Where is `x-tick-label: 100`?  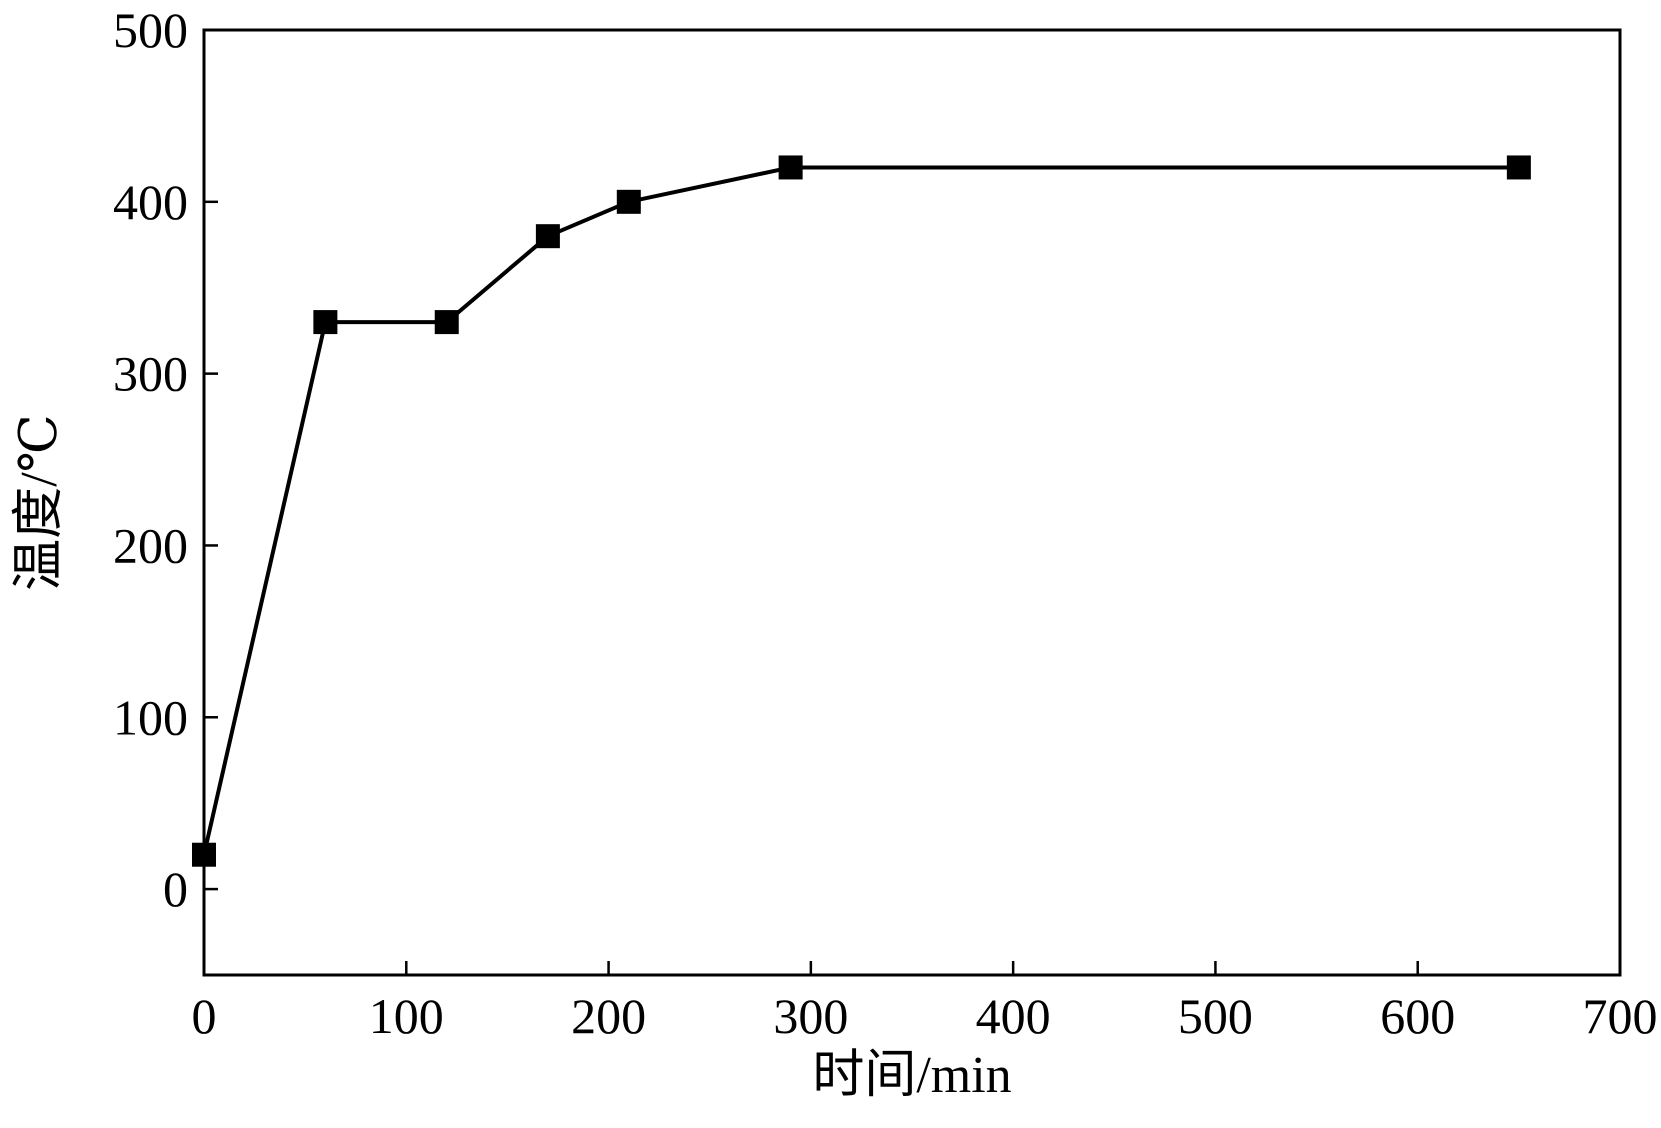
x-tick-label: 100 is located at coordinates (406, 1016).